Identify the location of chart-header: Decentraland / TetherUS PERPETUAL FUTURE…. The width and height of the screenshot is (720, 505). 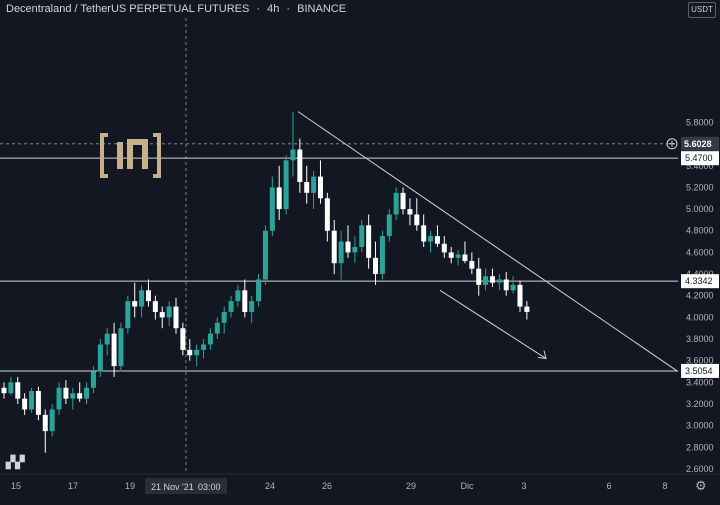
(176, 9).